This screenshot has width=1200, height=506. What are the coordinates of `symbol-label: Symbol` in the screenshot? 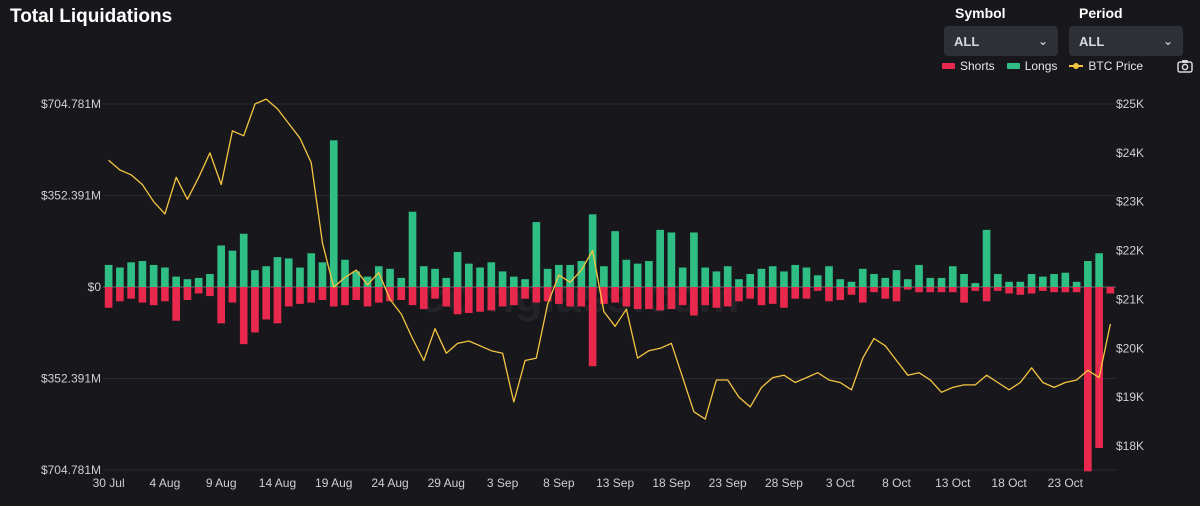 It's located at (980, 13).